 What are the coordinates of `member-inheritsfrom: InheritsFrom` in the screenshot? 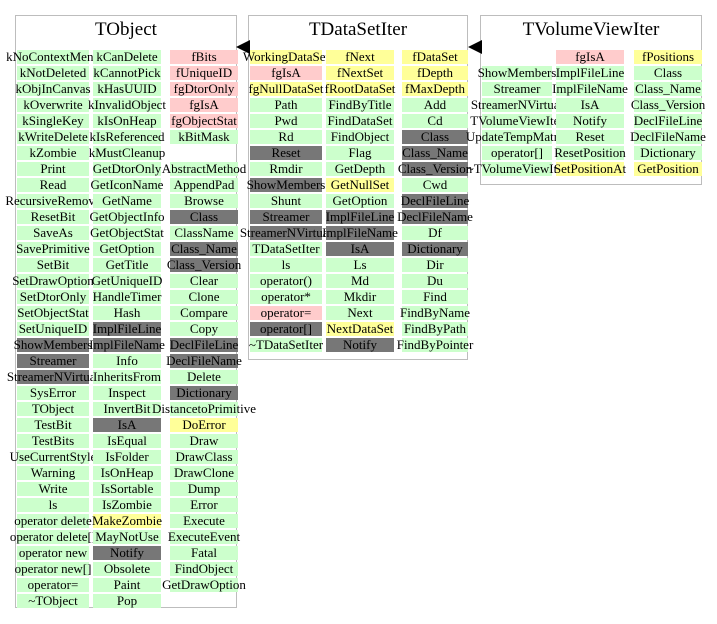 It's located at (127, 377).